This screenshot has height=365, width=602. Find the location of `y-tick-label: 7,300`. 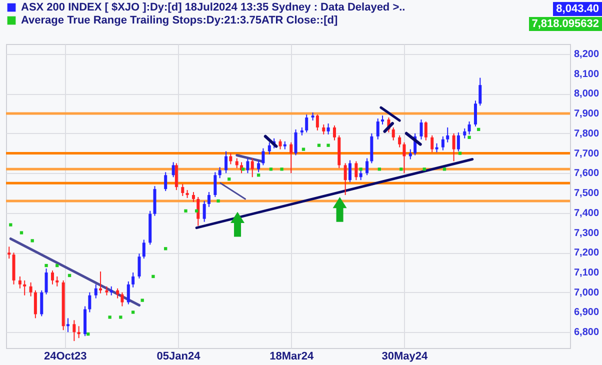

y-tick-label: 7,300 is located at coordinates (587, 233).